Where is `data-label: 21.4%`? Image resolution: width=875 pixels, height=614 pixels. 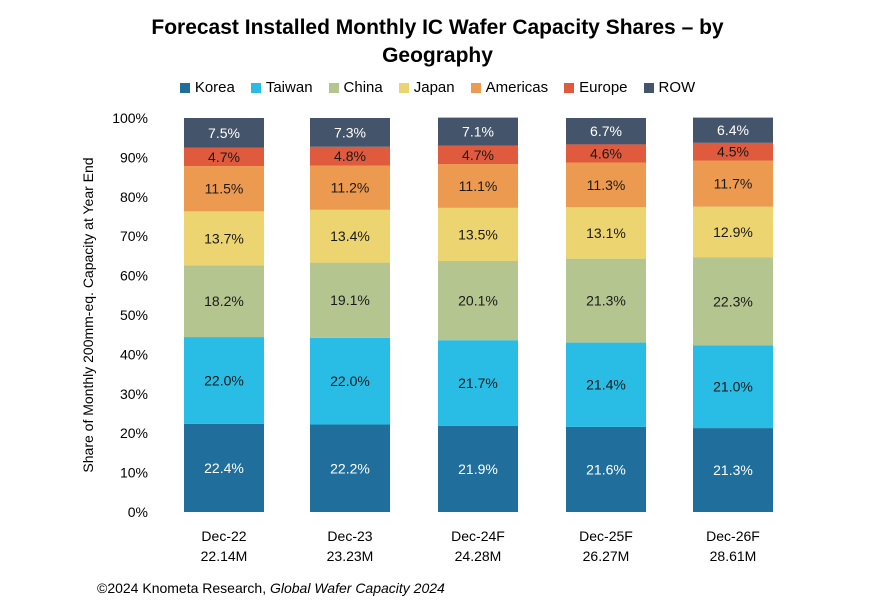 data-label: 21.4% is located at coordinates (606, 385).